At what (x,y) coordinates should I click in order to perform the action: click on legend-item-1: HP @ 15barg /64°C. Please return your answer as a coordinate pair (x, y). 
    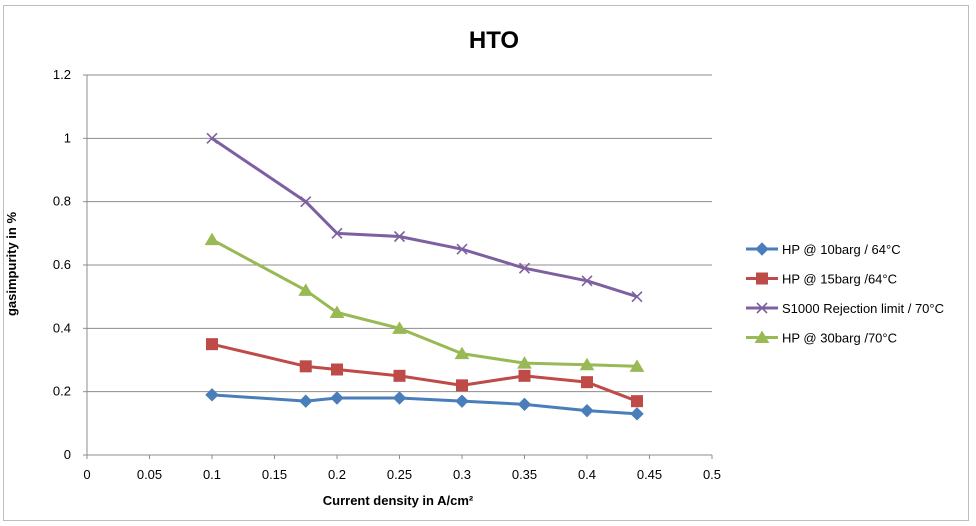
    Looking at the image, I should click on (821, 279).